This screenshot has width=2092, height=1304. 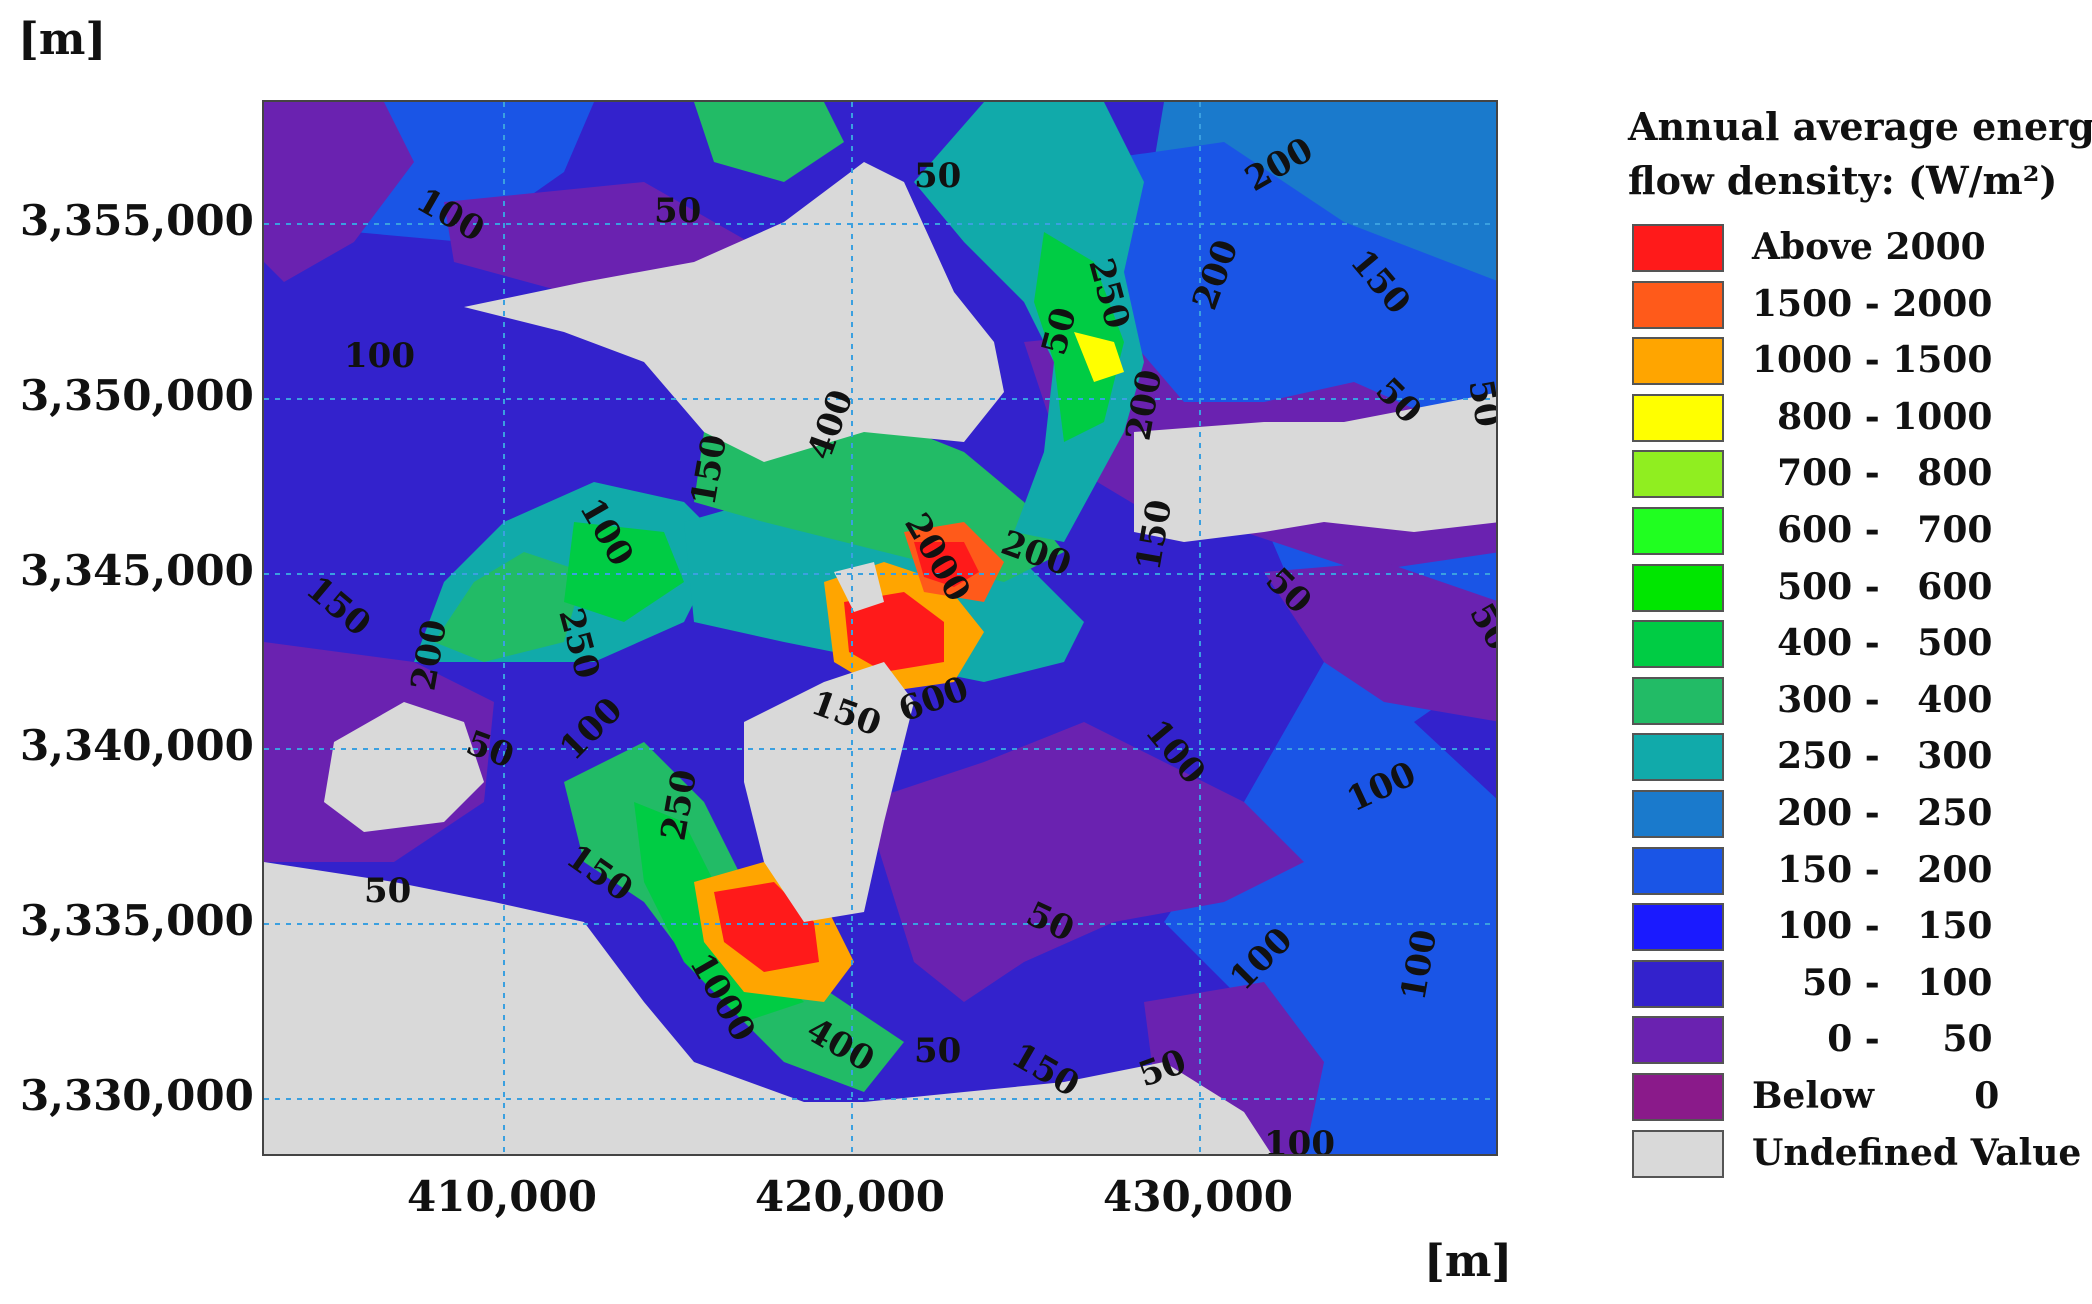 What do you see at coordinates (1872, 416) in the screenshot?
I see `legend-label: 800 - 1000` at bounding box center [1872, 416].